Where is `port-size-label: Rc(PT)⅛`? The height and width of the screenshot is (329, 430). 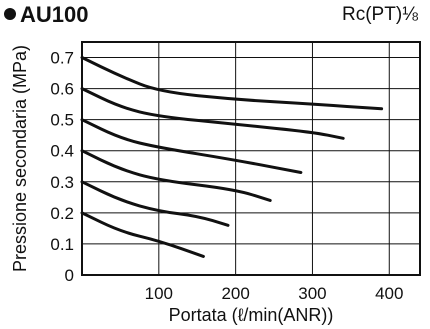
port-size-label: Rc(PT)⅛ is located at coordinates (380, 14).